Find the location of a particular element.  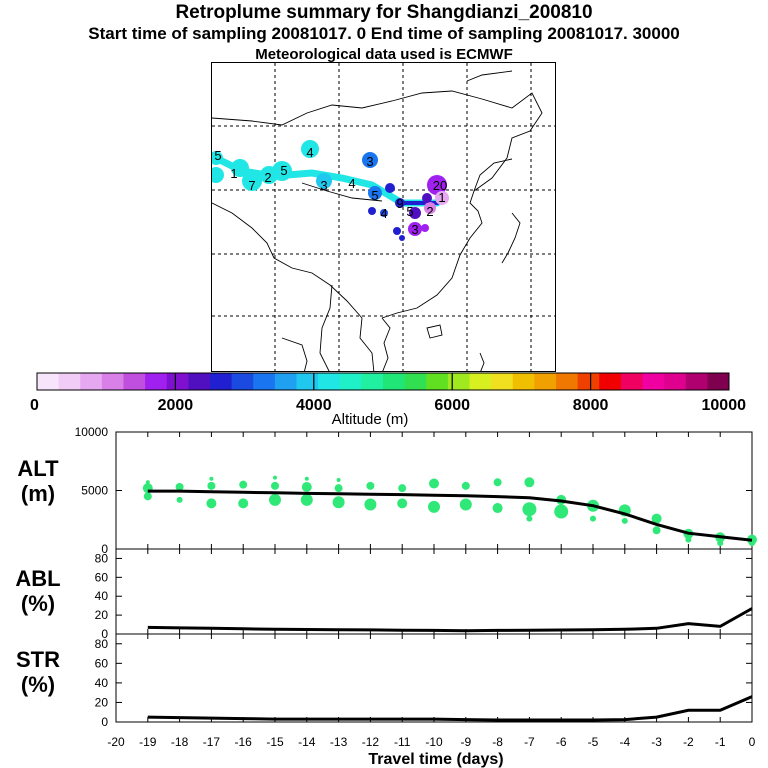

plume-day-label: 7 is located at coordinates (251, 185).